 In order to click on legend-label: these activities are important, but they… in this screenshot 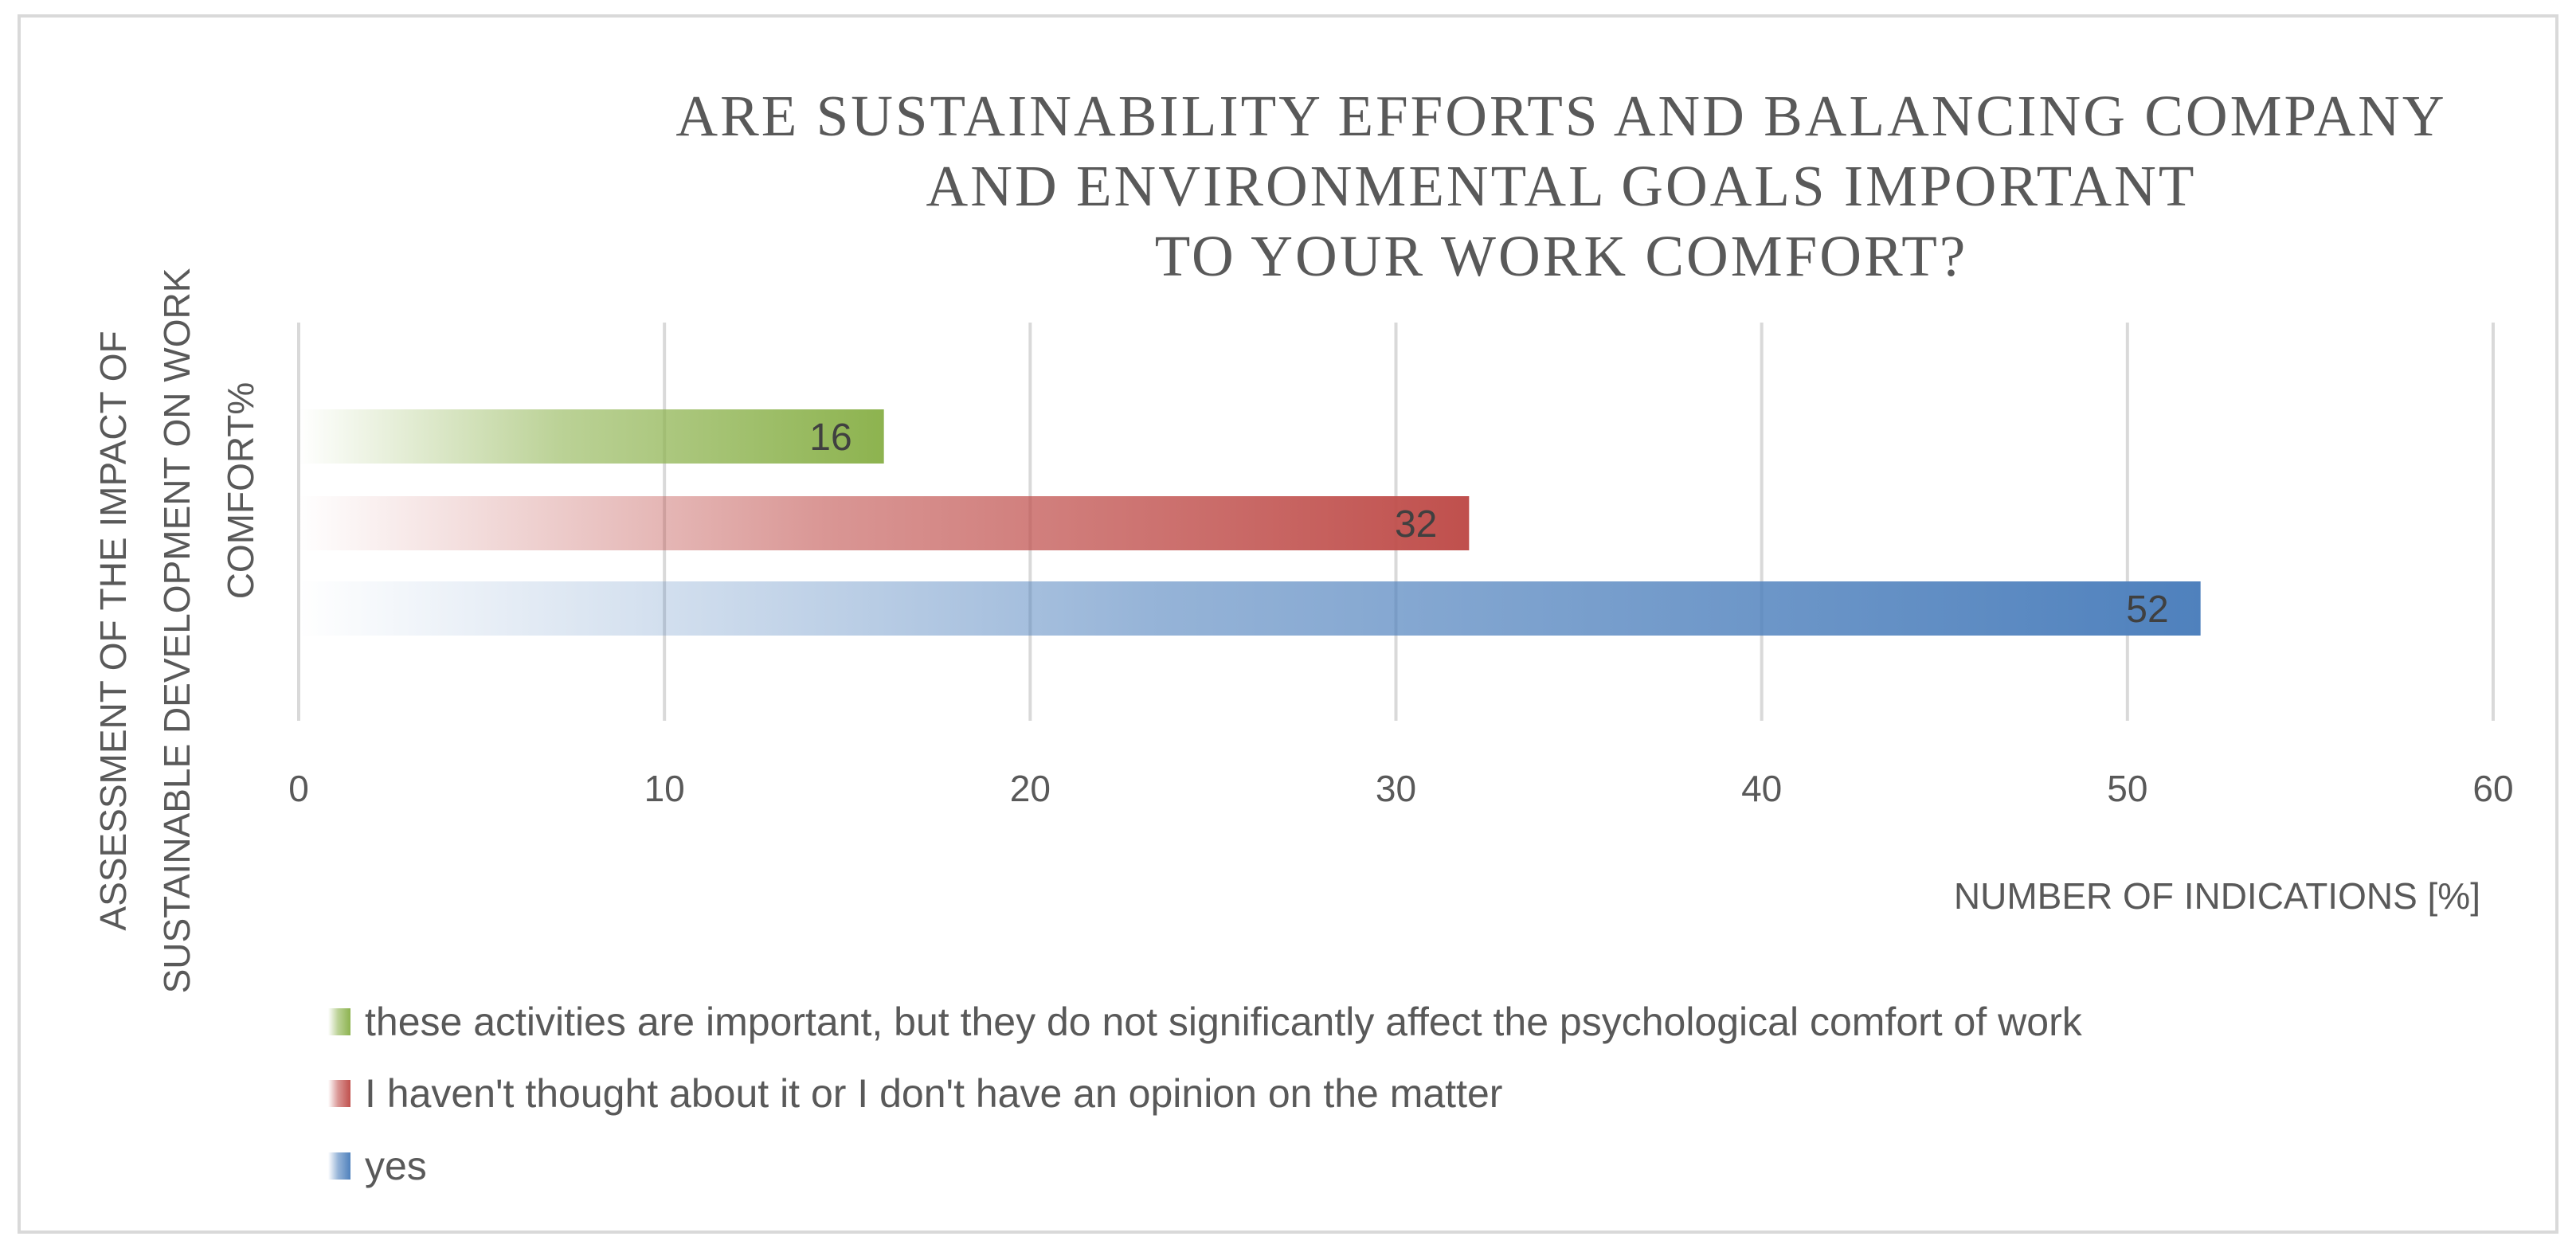, I will do `click(1224, 1022)`.